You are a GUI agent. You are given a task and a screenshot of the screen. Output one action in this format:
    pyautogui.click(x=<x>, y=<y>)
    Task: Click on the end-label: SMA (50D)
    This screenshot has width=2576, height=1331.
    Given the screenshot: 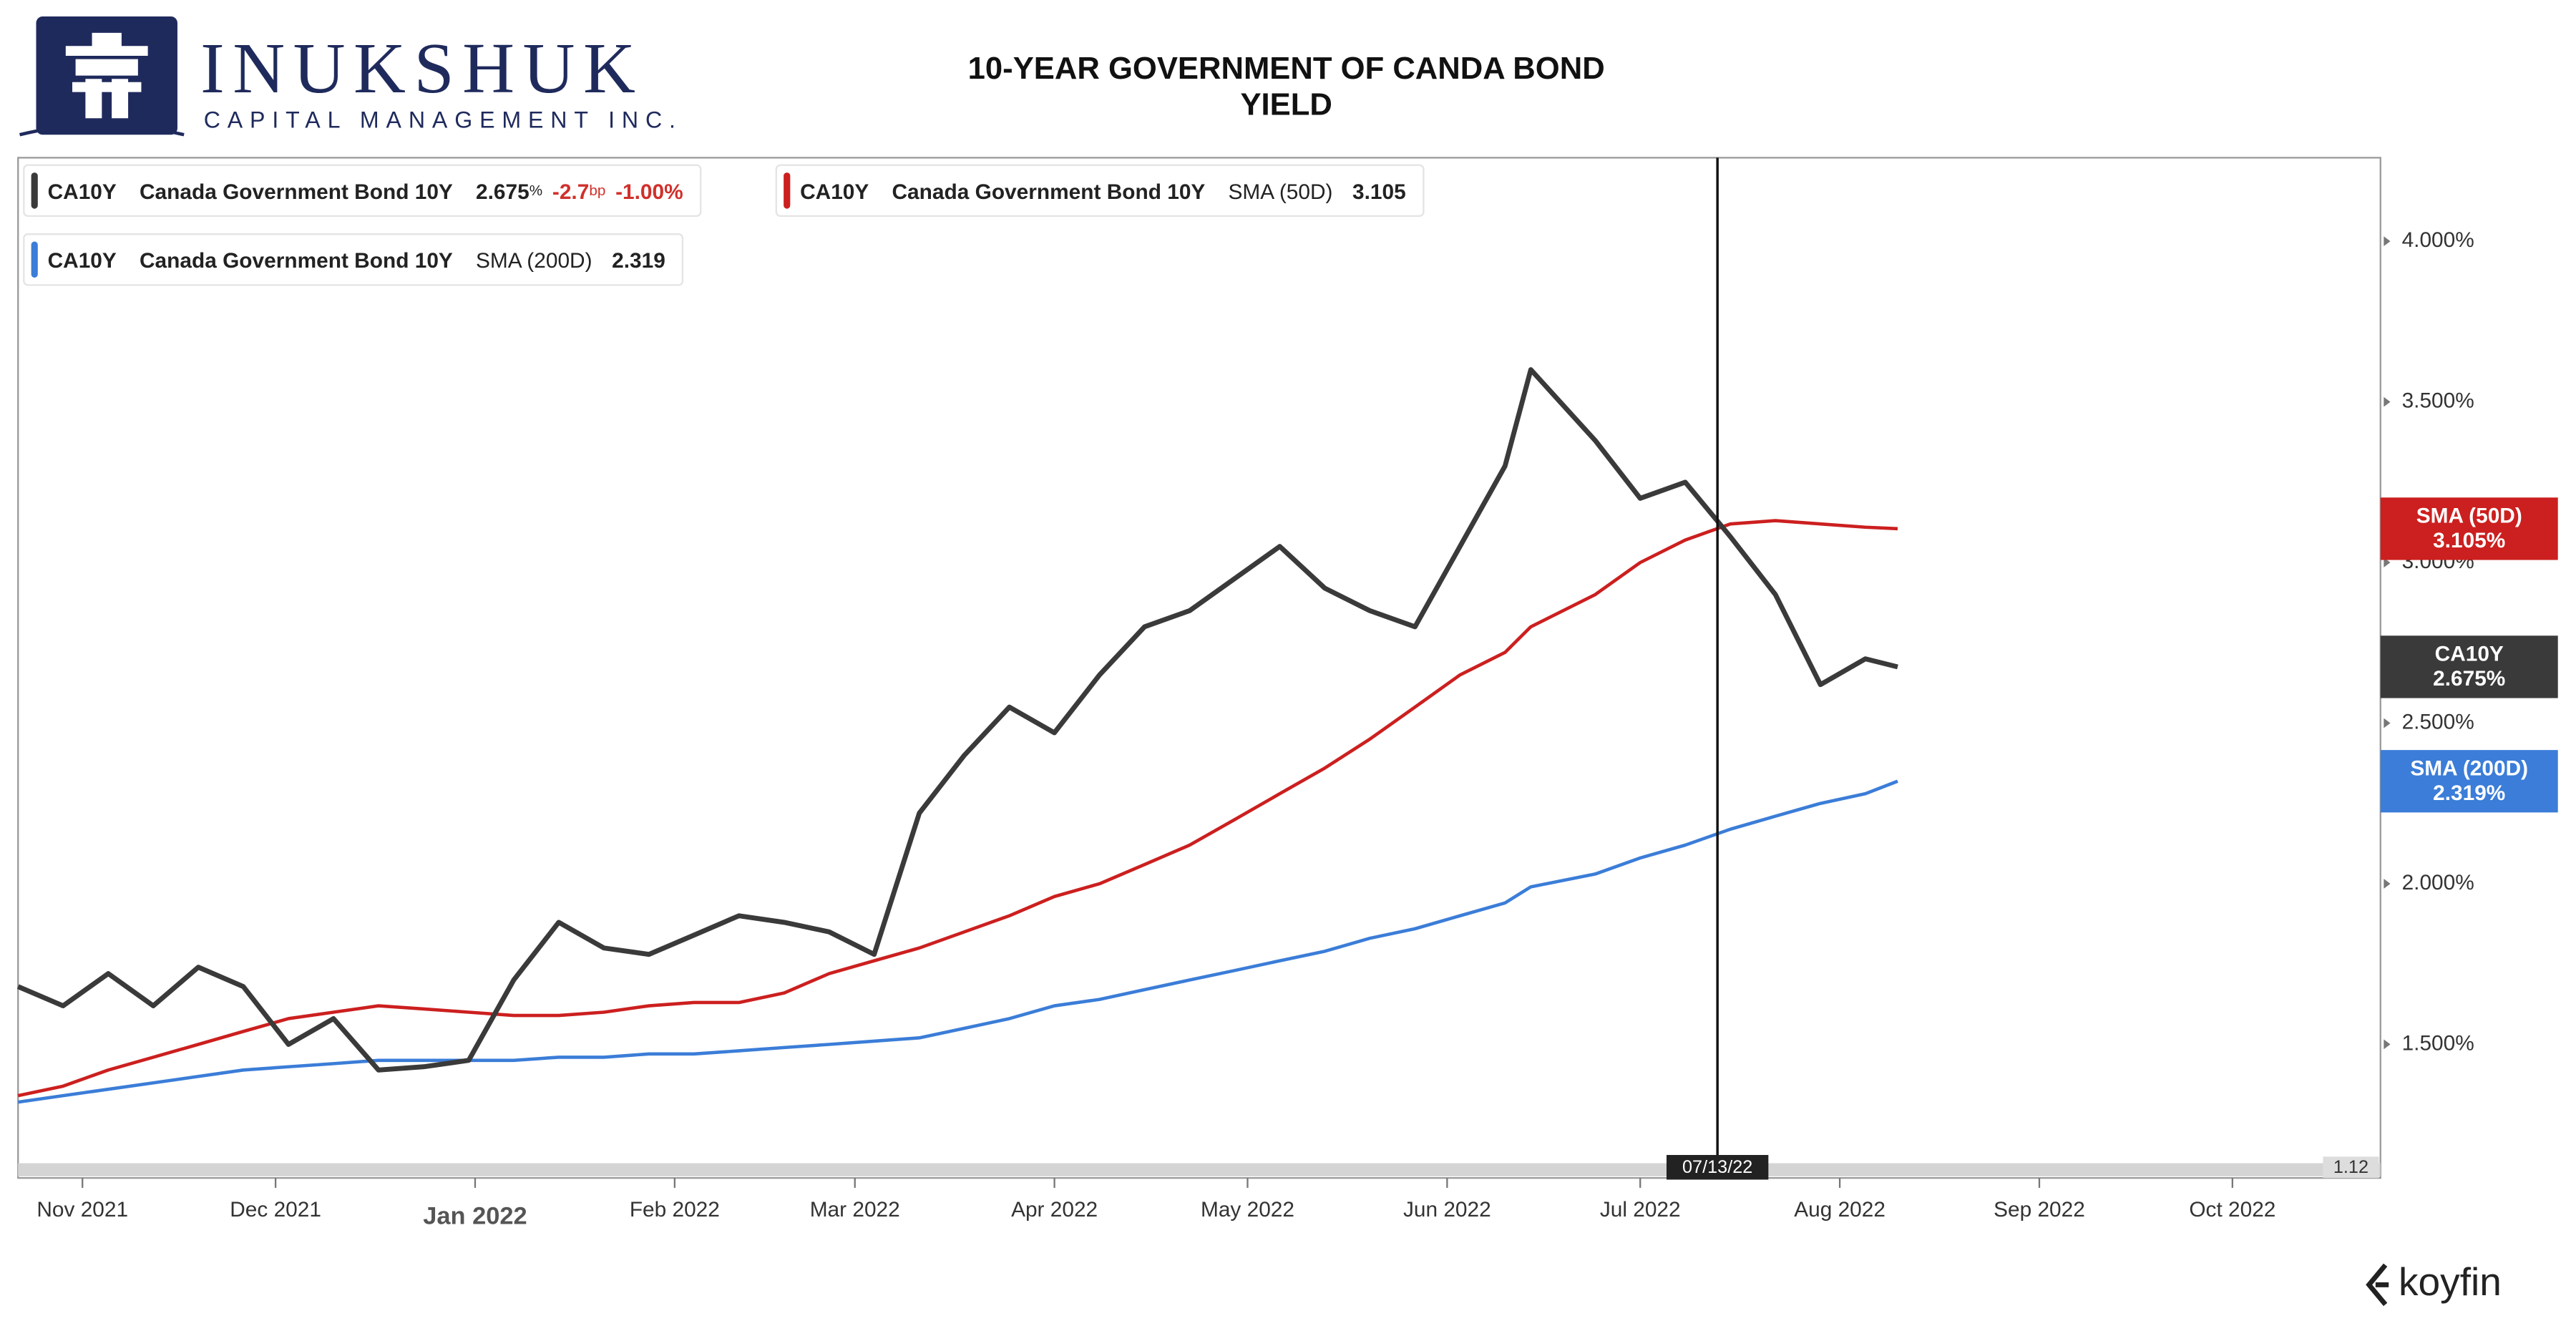 What is the action you would take?
    pyautogui.click(x=2469, y=516)
    